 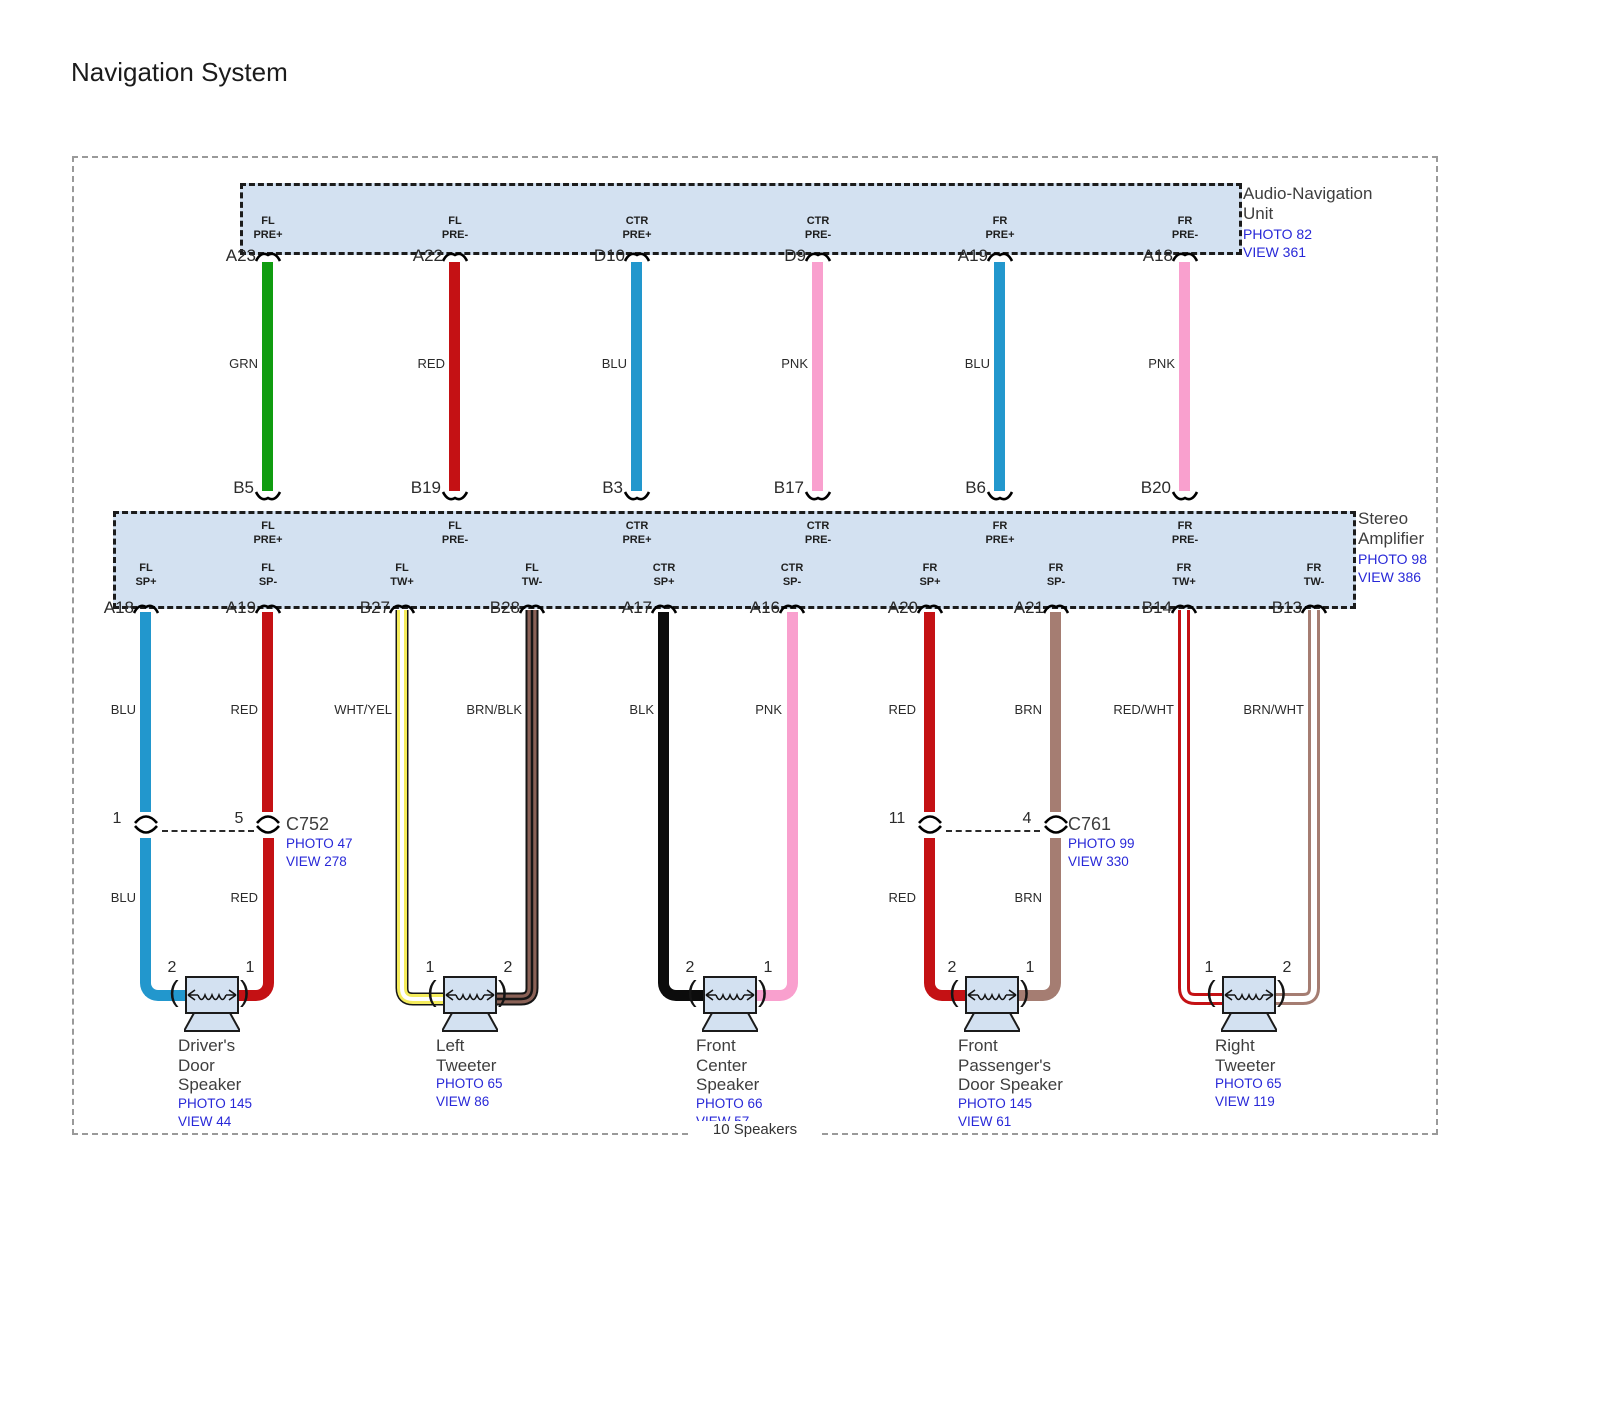 I want to click on wire-b13-tweeter, so click(x=1297, y=807).